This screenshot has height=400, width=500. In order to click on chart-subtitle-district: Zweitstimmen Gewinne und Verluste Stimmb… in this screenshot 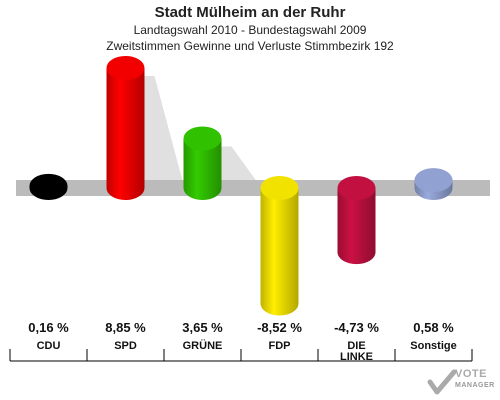, I will do `click(250, 46)`.